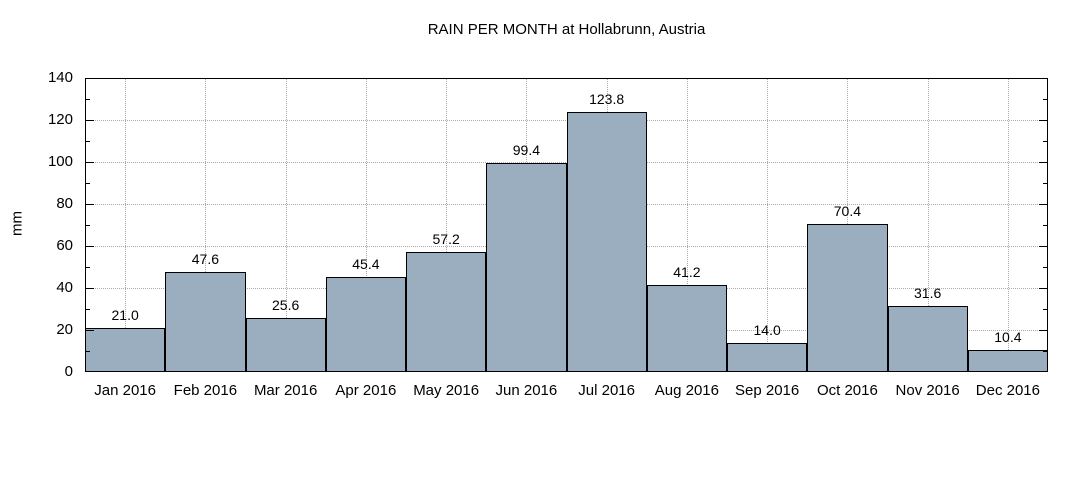 Image resolution: width=1080 pixels, height=480 pixels. I want to click on bar-value-label: 57.2, so click(446, 238).